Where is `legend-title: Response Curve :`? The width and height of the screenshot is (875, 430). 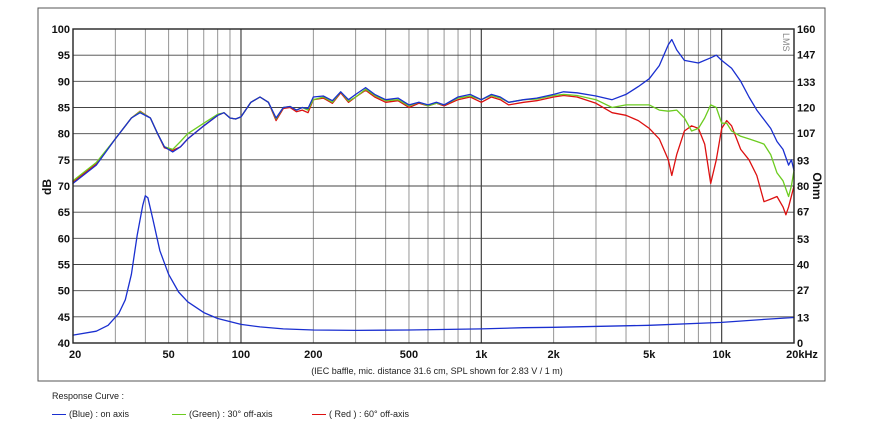 legend-title: Response Curve : is located at coordinates (88, 396).